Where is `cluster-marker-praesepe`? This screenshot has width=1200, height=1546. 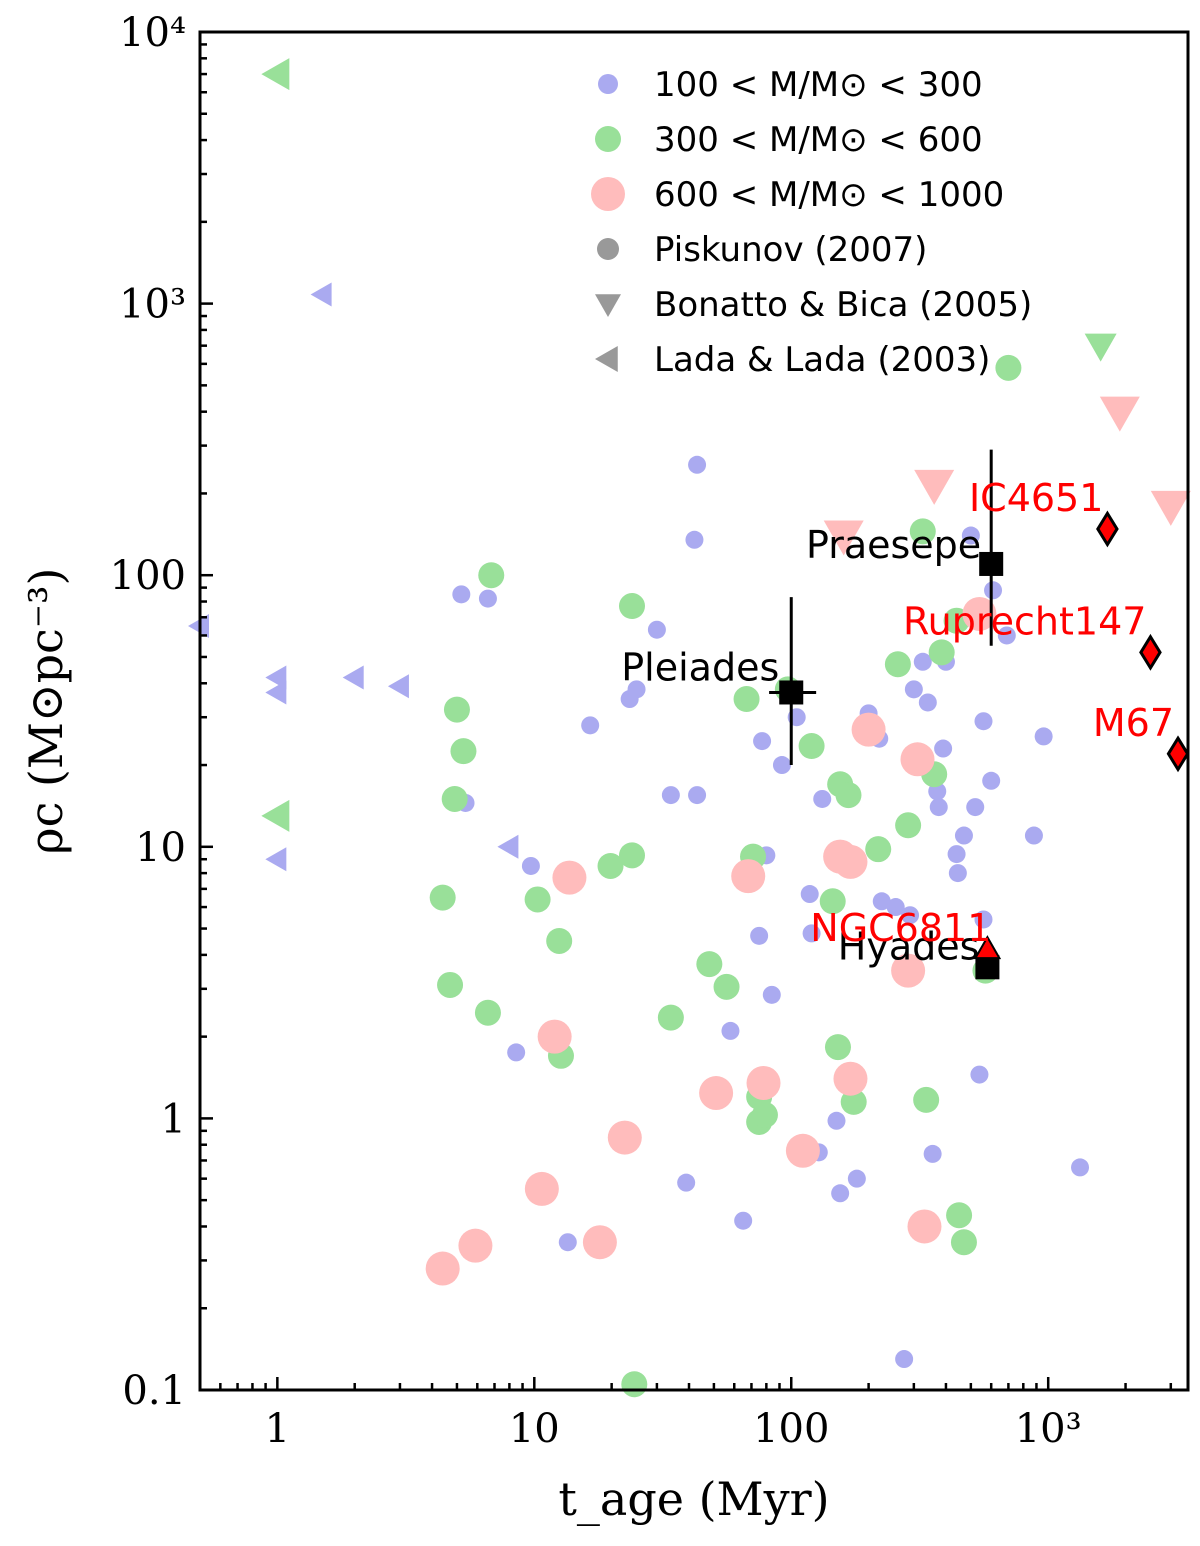 cluster-marker-praesepe is located at coordinates (991, 563).